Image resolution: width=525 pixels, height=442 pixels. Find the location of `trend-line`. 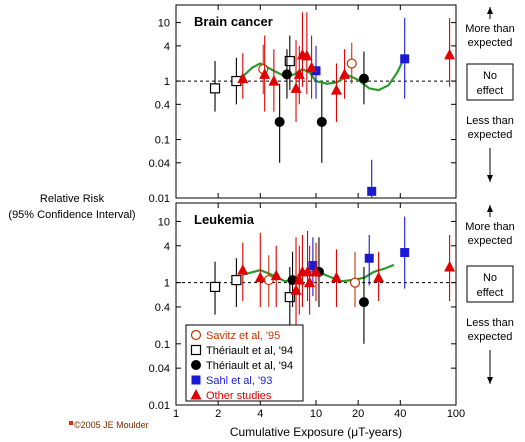

trend-line is located at coordinates (323, 75).